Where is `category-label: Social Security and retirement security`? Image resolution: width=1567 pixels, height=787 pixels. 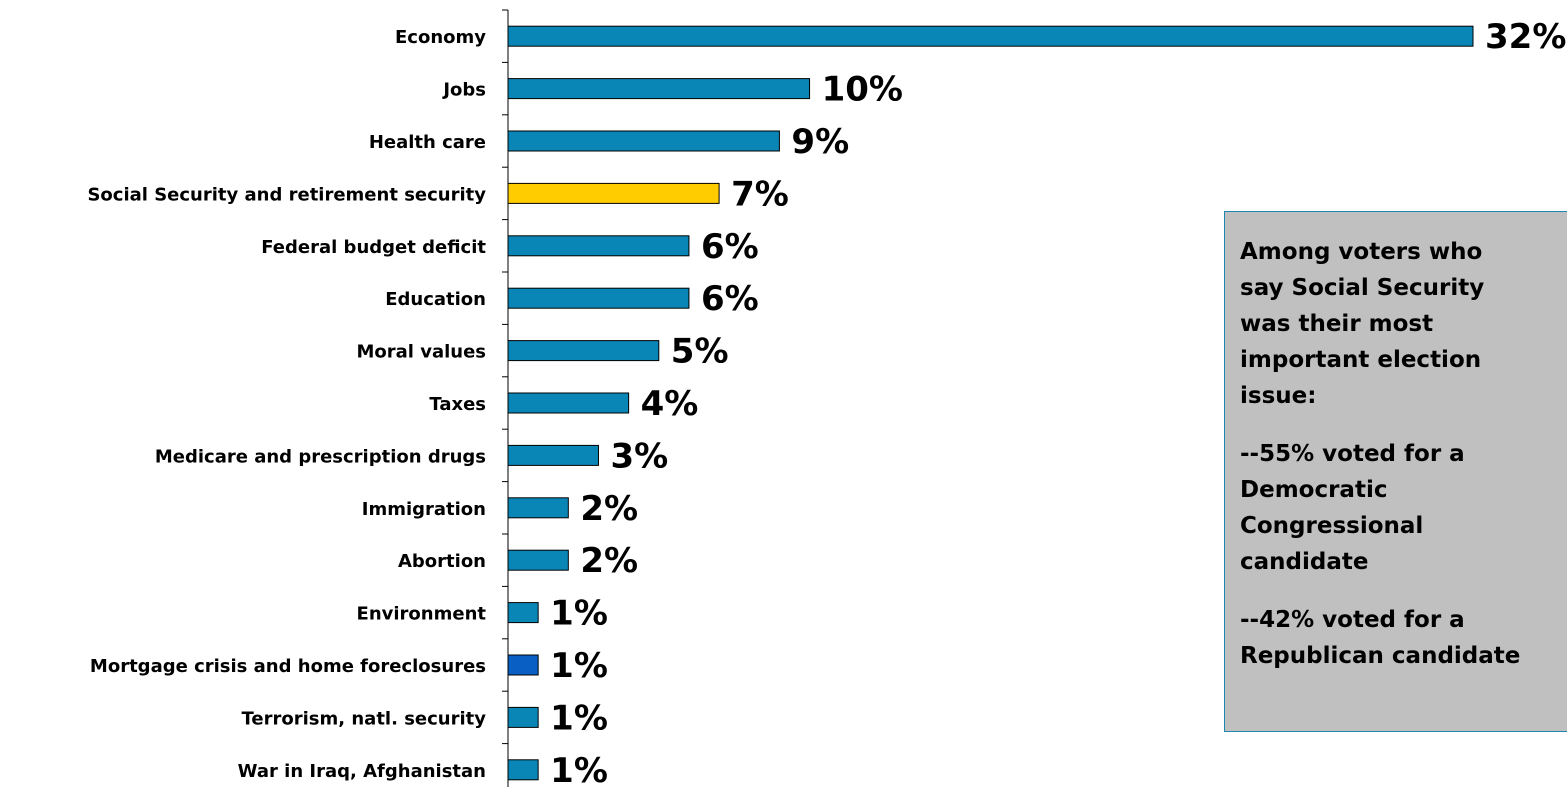 category-label: Social Security and retirement security is located at coordinates (286, 194).